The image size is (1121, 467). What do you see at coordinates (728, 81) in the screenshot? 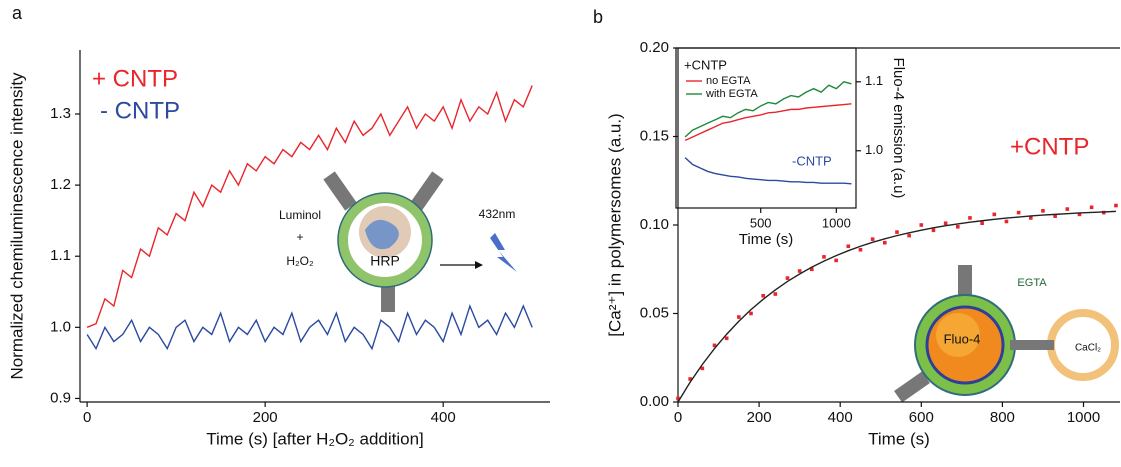
I see `legend-label: no EGTA` at bounding box center [728, 81].